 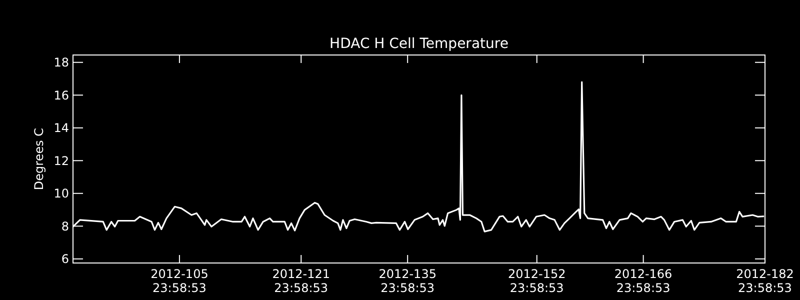 What do you see at coordinates (61, 161) in the screenshot?
I see `y-tick-label: 12` at bounding box center [61, 161].